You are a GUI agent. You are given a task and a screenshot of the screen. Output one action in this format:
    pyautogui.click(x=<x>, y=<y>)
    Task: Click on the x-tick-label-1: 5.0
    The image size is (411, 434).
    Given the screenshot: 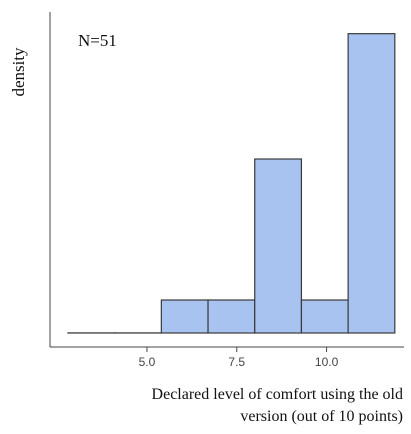 What is the action you would take?
    pyautogui.click(x=147, y=362)
    